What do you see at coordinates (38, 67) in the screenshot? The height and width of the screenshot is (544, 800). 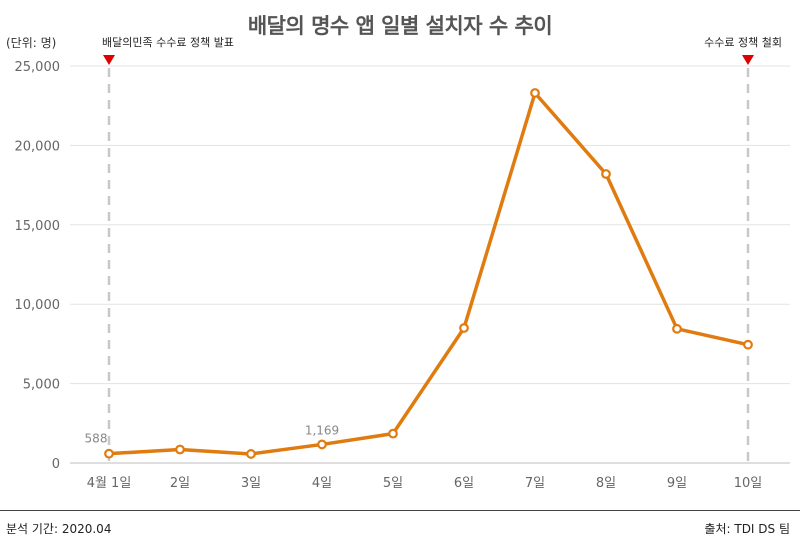 I see `y-tick-label: 25,000` at bounding box center [38, 67].